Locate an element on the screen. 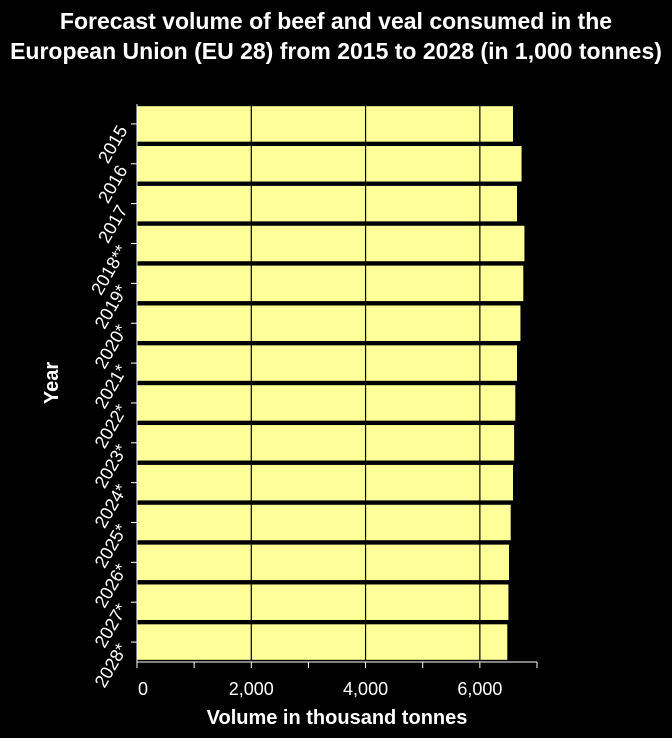 The image size is (672, 738). y-tick-label: 2015 is located at coordinates (112, 144).